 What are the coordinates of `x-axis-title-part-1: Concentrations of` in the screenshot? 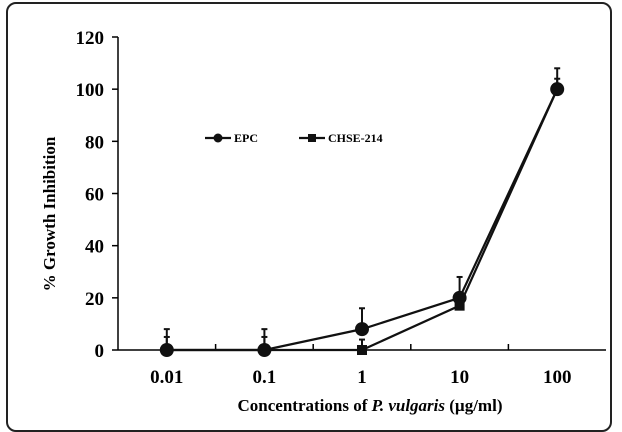 It's located at (305, 405).